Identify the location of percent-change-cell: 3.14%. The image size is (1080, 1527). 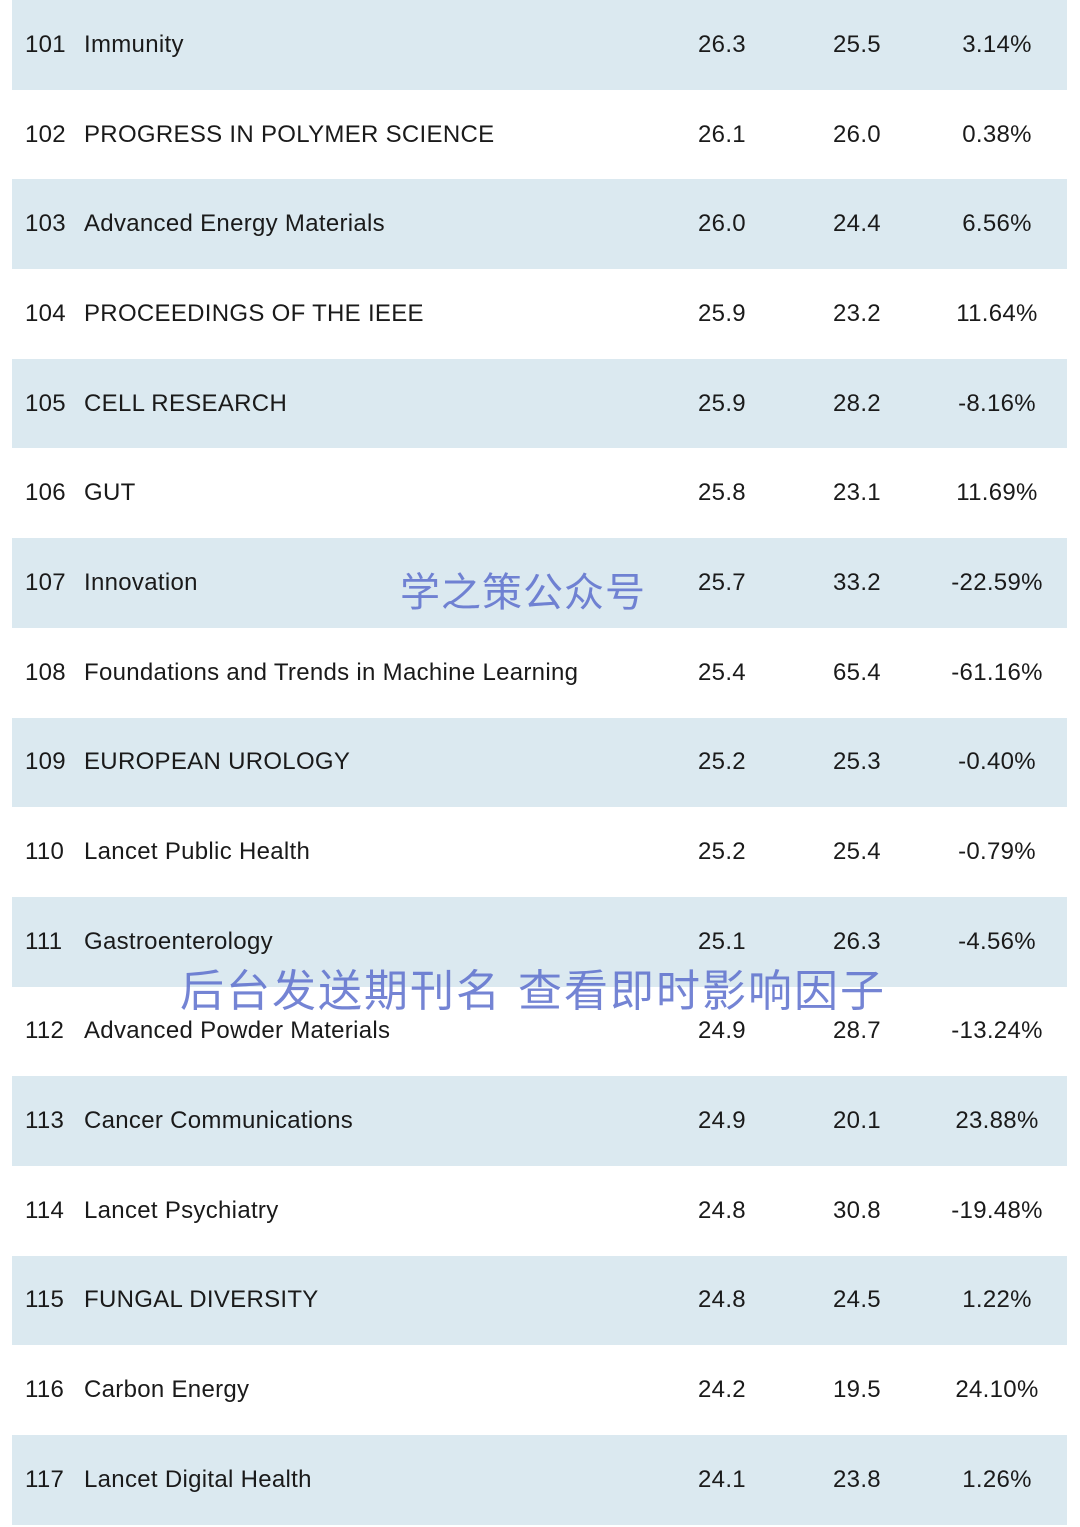
(997, 44).